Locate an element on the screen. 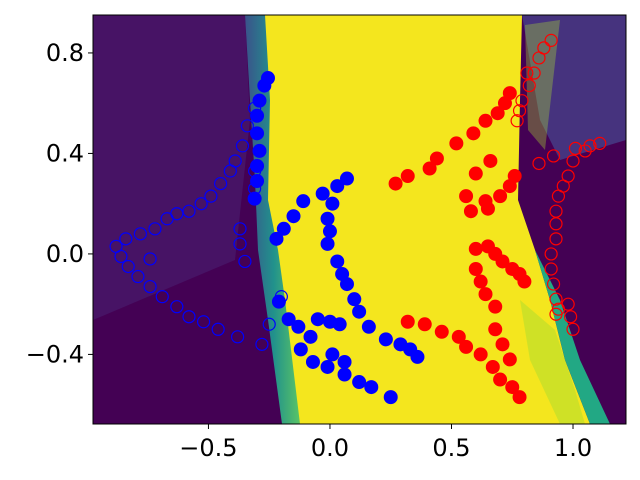 The width and height of the screenshot is (640, 480). y-tick-label: 0.4 is located at coordinates (65, 153).